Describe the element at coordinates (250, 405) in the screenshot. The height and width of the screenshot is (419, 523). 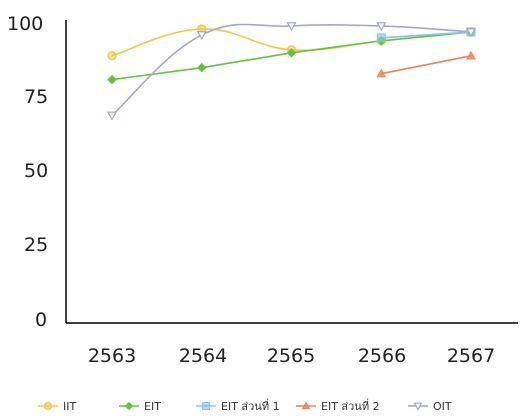
I see `legend-label: EIT ส่วนที่ 1` at that location.